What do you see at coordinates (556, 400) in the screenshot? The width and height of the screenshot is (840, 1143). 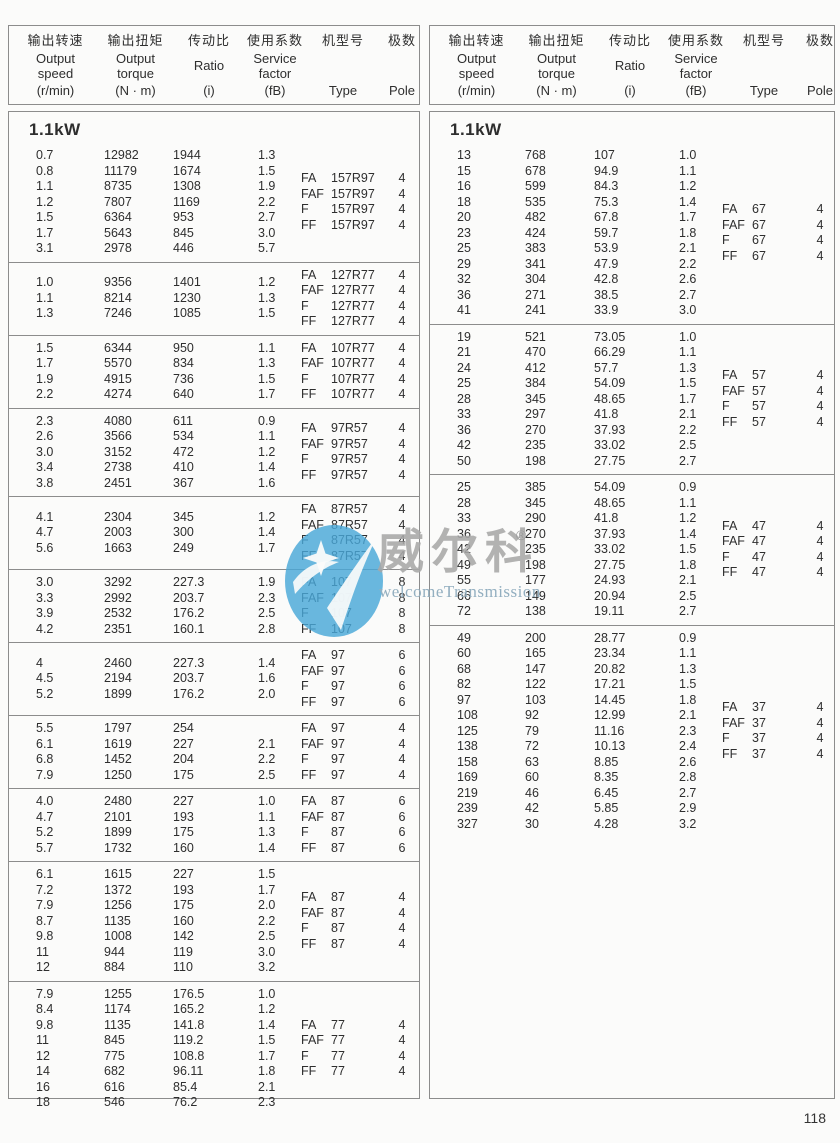 I see `column-output-torque: 521 470 412 384 345 297 270 235 198` at bounding box center [556, 400].